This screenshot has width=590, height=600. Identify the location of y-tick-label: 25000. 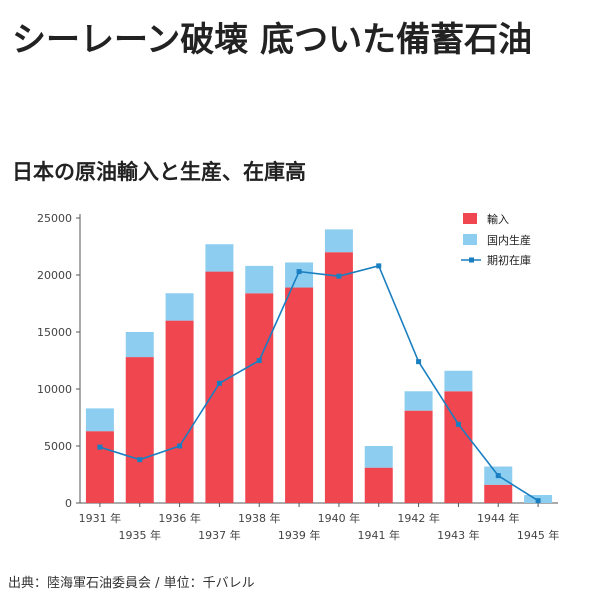
(54, 218).